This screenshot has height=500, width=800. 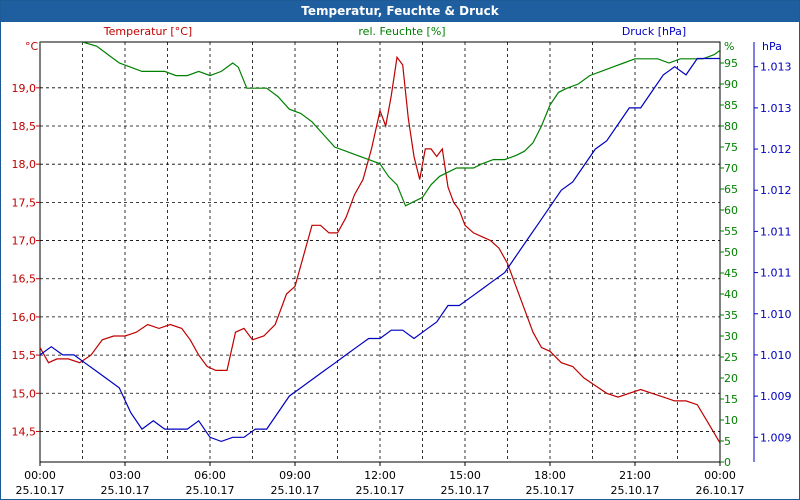 I want to click on humidity-tick-label: 60, so click(x=731, y=210).